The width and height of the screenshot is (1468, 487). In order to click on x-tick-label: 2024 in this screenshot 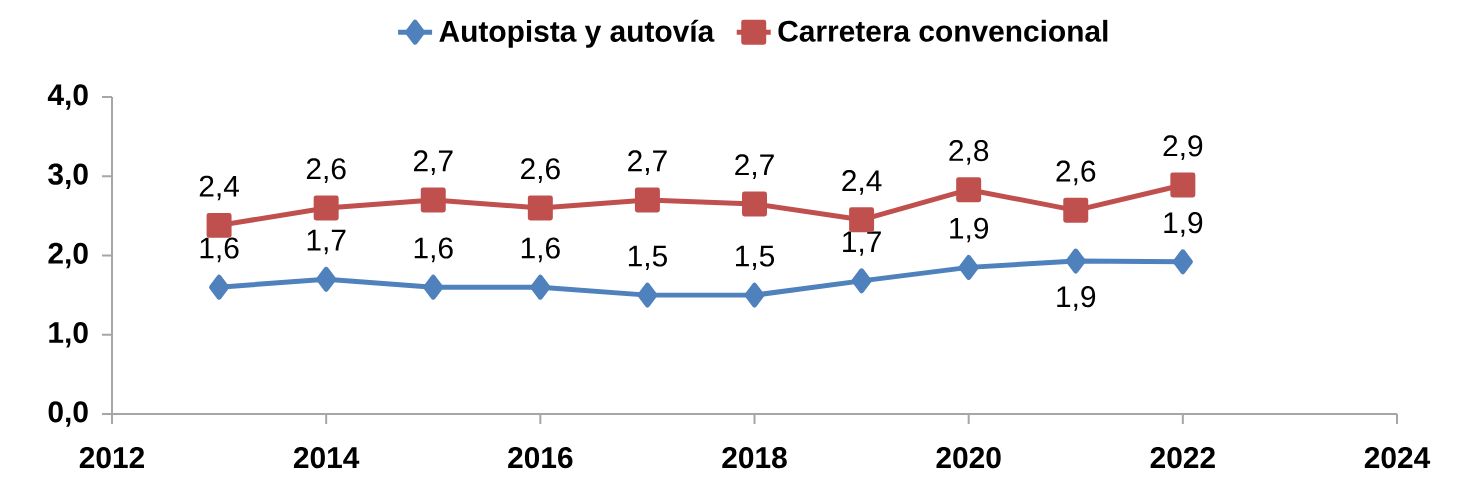, I will do `click(1397, 458)`.